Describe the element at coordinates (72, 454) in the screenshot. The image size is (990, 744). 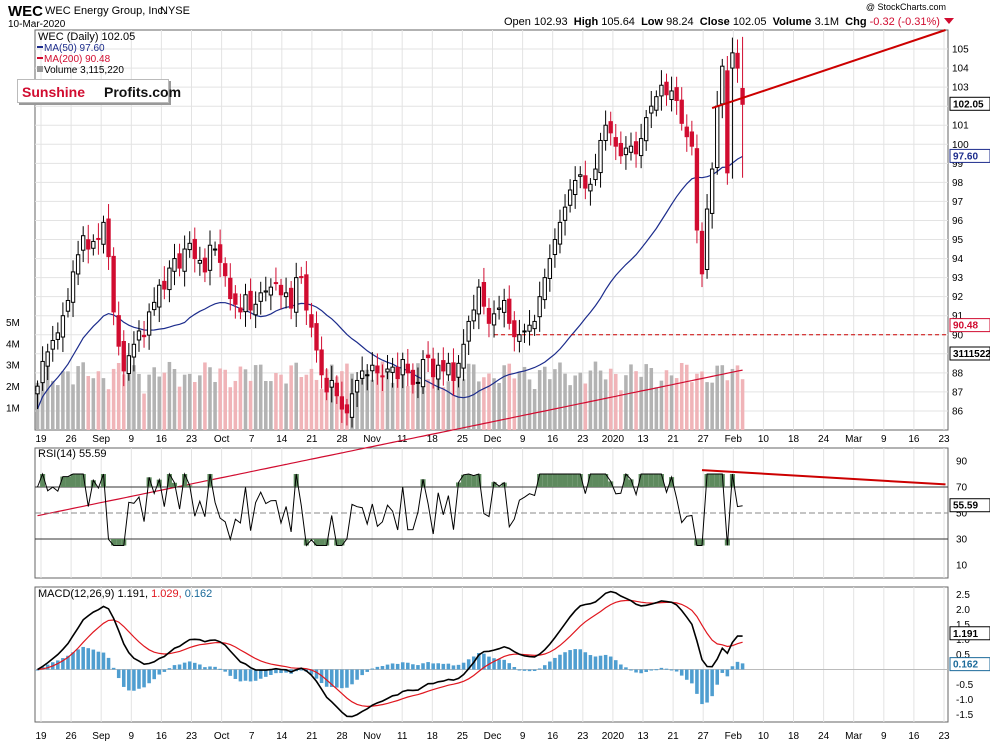
I see `rsi-title: RSI(14) 55.59` at that location.